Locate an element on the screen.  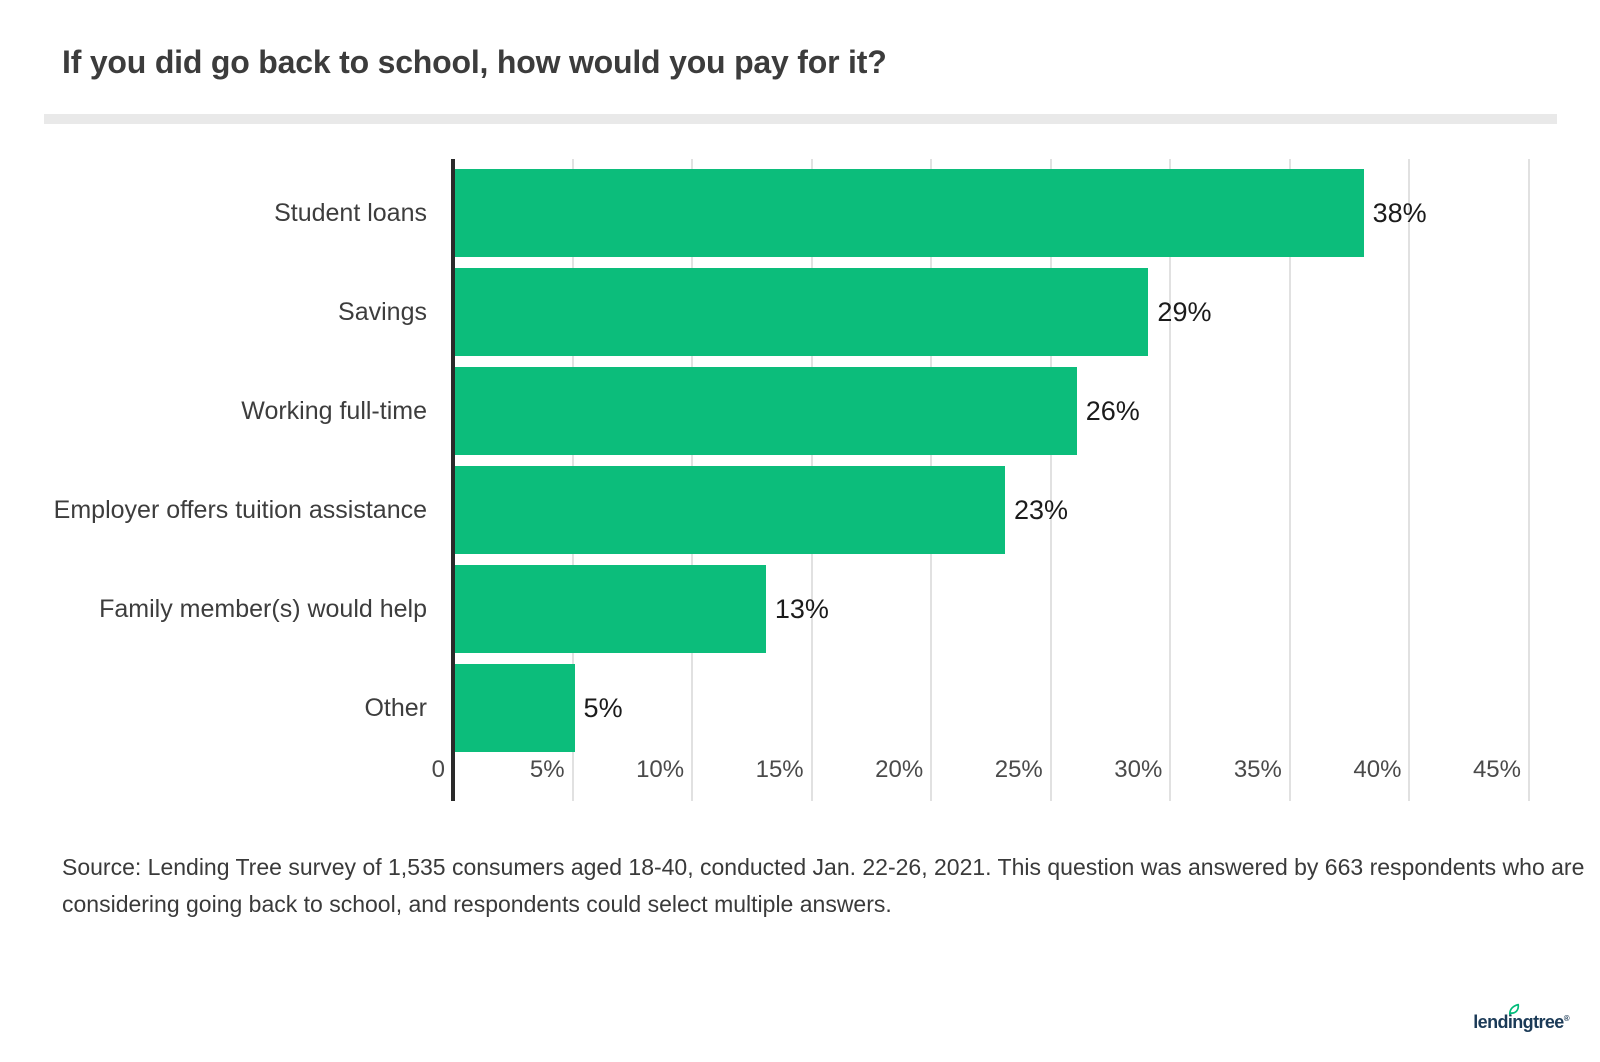
value-label: 38% is located at coordinates (1399, 212).